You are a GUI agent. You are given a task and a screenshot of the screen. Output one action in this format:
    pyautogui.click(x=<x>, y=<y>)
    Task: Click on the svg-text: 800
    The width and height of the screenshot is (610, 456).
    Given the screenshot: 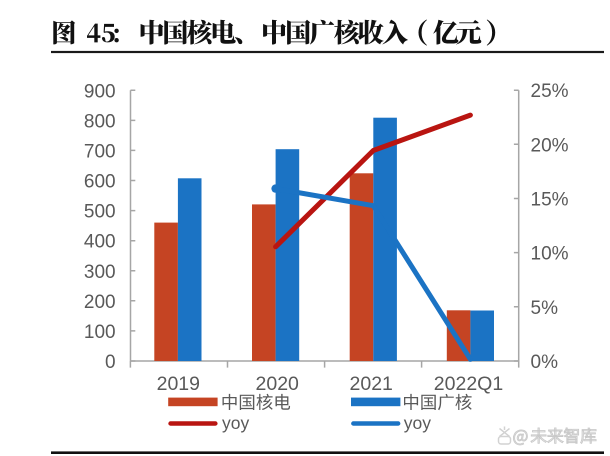 What is the action you would take?
    pyautogui.click(x=100, y=121)
    